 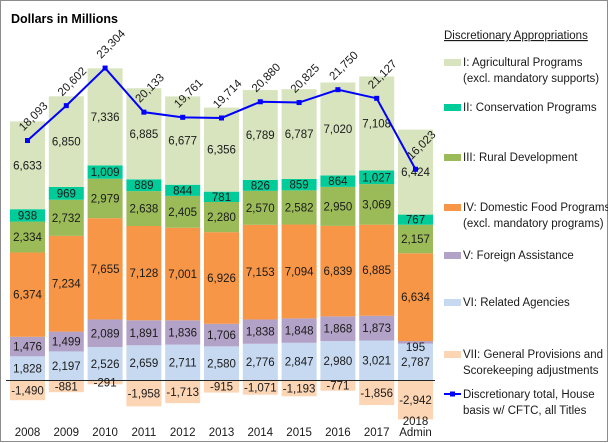 I want to click on data-label: 7,655, so click(x=105, y=270).